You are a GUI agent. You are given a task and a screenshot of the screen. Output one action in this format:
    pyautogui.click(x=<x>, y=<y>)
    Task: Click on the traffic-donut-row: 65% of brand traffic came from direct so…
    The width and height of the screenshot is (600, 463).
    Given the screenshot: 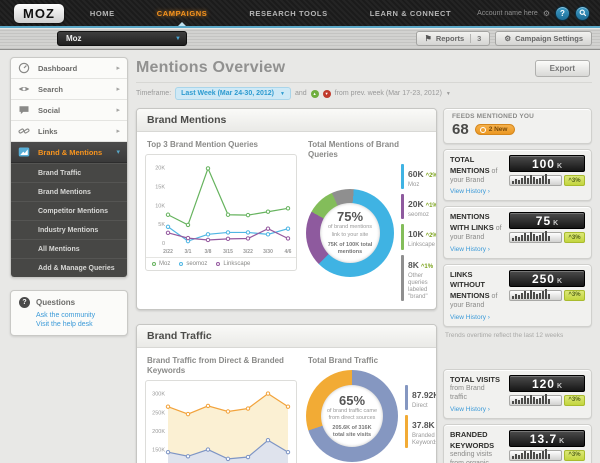 What is the action you would take?
    pyautogui.click(x=371, y=416)
    